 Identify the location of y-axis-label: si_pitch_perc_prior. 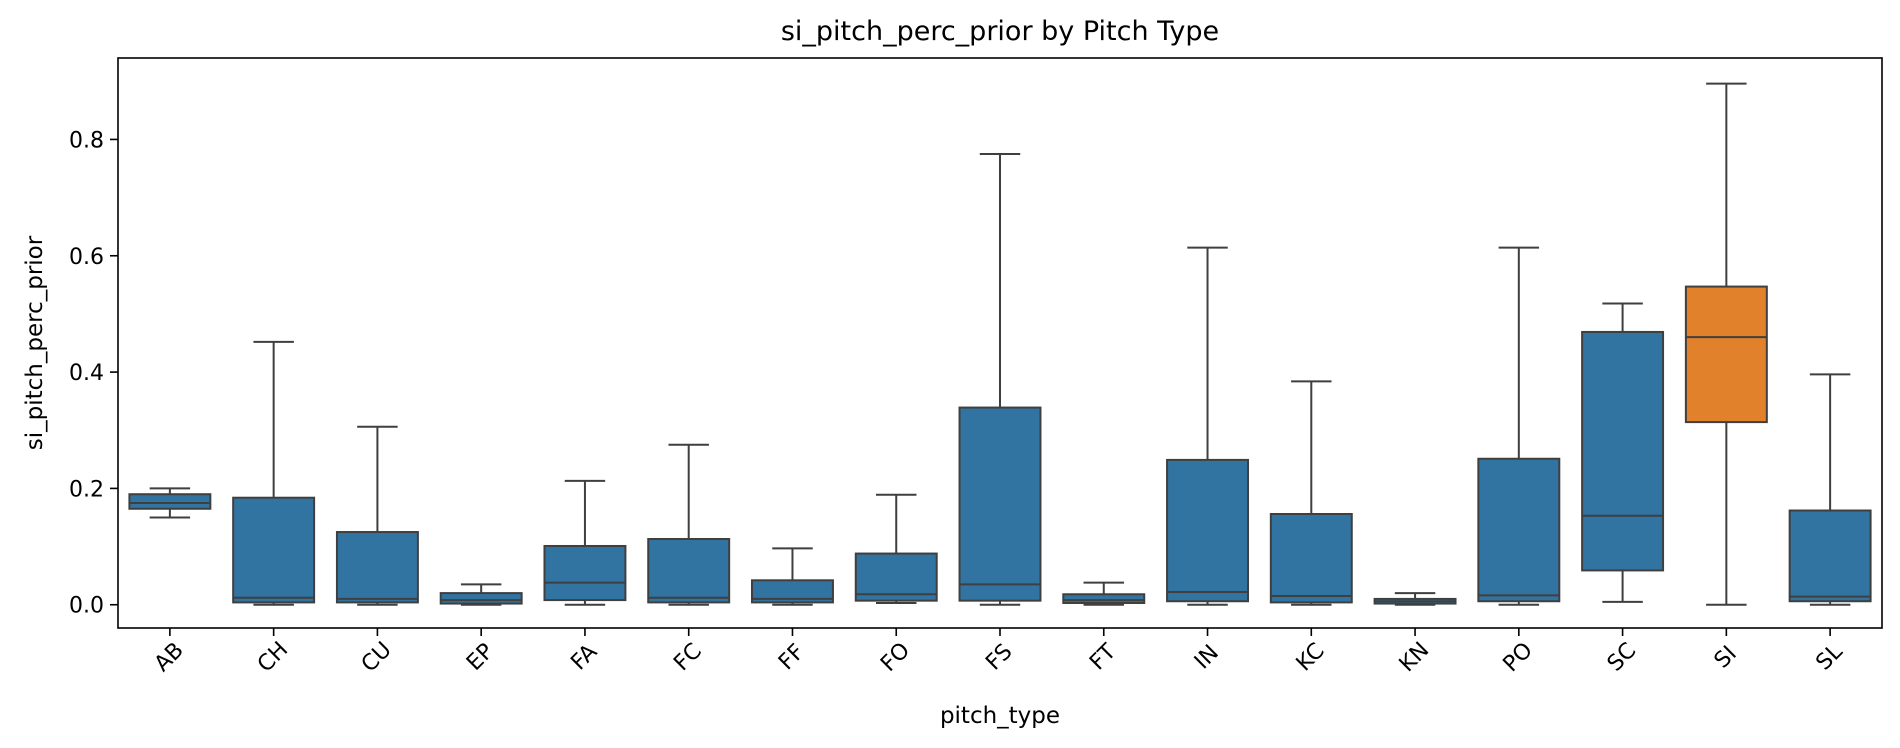
(35, 342).